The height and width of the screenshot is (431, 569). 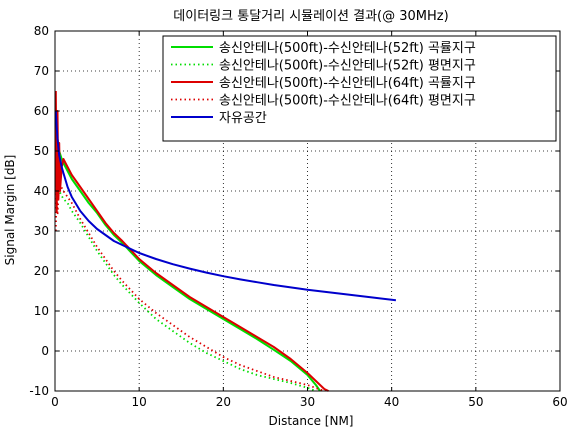 I want to click on x-tick-label: 60, so click(x=559, y=402).